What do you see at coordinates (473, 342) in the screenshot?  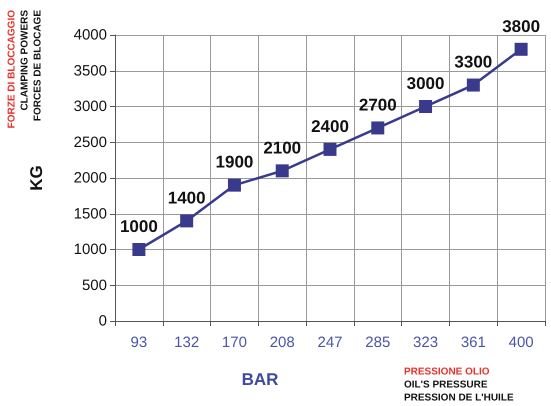 I see `x-tick-label: 361` at bounding box center [473, 342].